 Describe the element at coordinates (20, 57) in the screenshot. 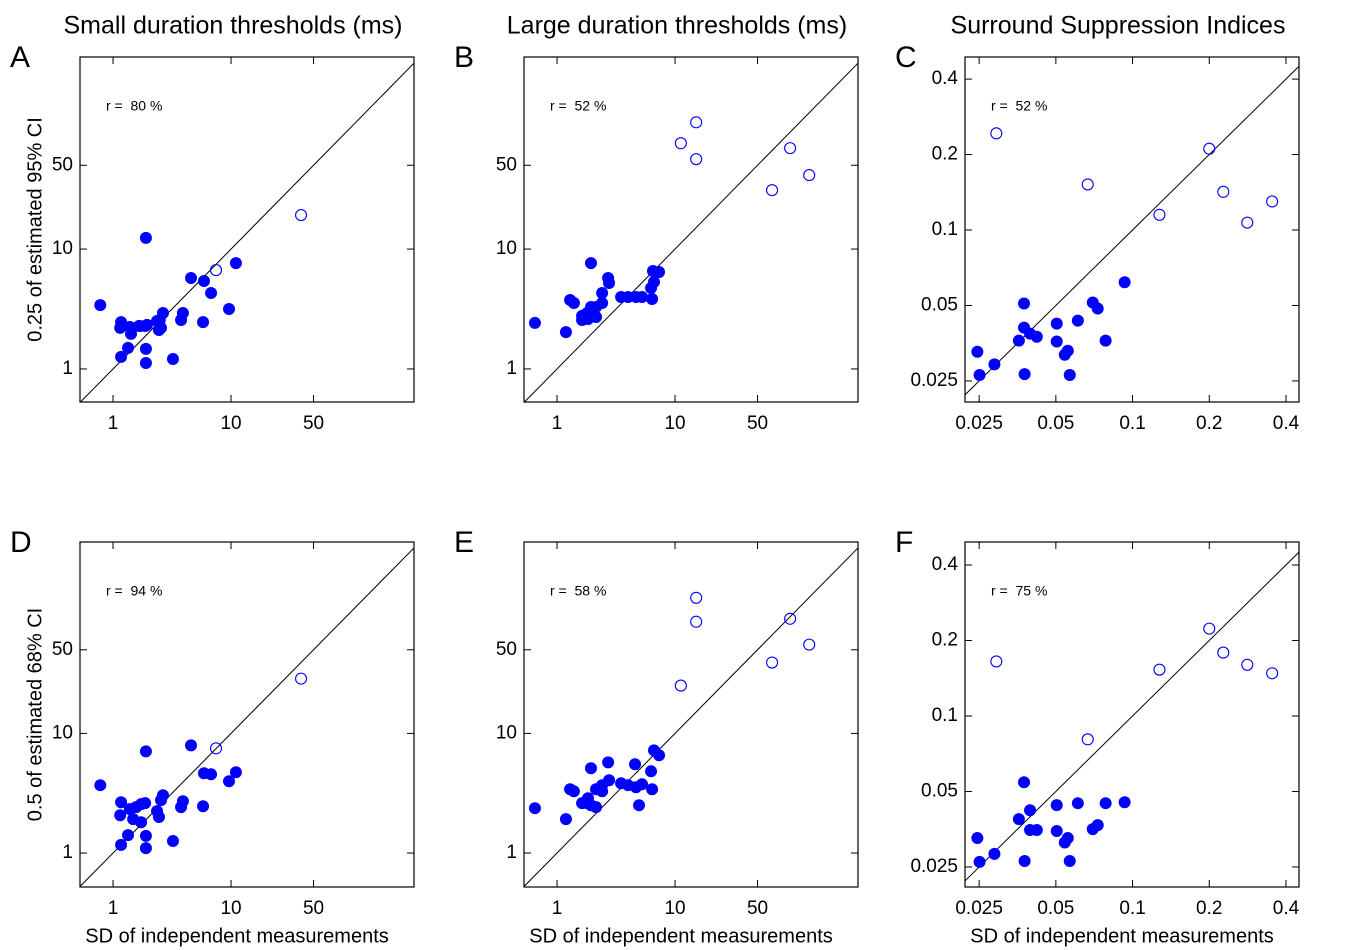

I see `panel-label: A` at that location.